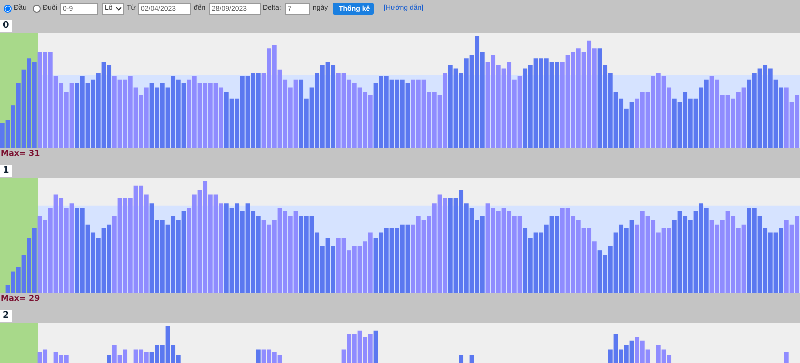  Describe the element at coordinates (21, 299) in the screenshot. I see `text: Max= 29` at that location.